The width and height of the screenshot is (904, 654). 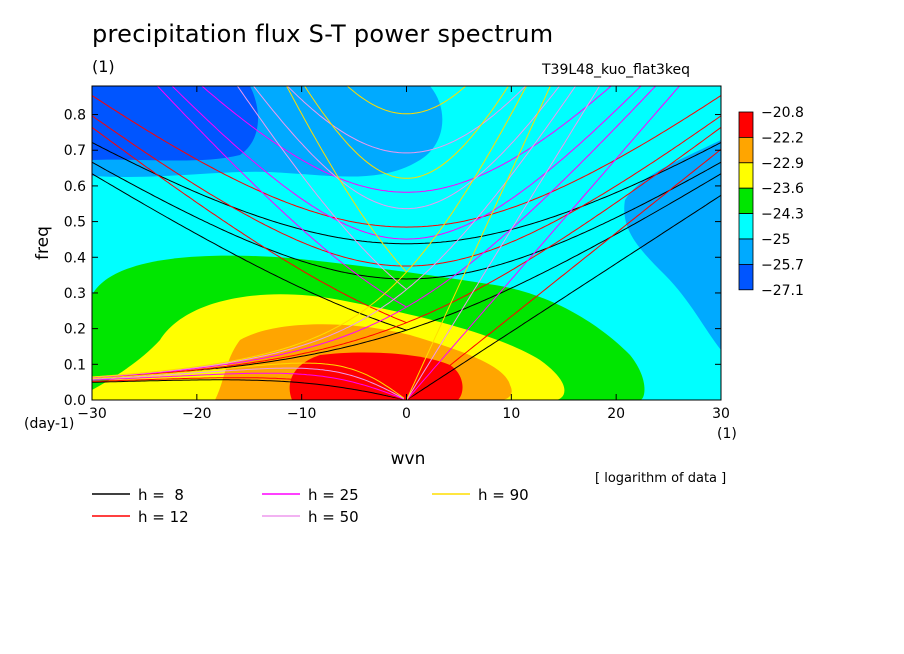 I want to click on legend-label-h90: h = 90, so click(x=503, y=495).